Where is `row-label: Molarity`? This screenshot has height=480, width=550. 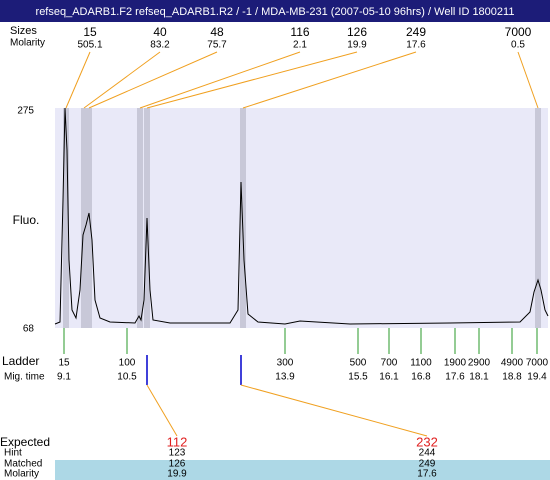 row-label: Molarity is located at coordinates (21, 474).